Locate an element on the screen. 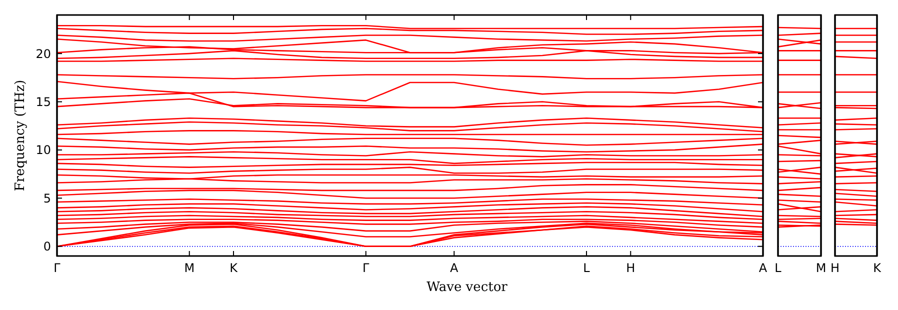  y-tick-label: 5 is located at coordinates (47, 198).